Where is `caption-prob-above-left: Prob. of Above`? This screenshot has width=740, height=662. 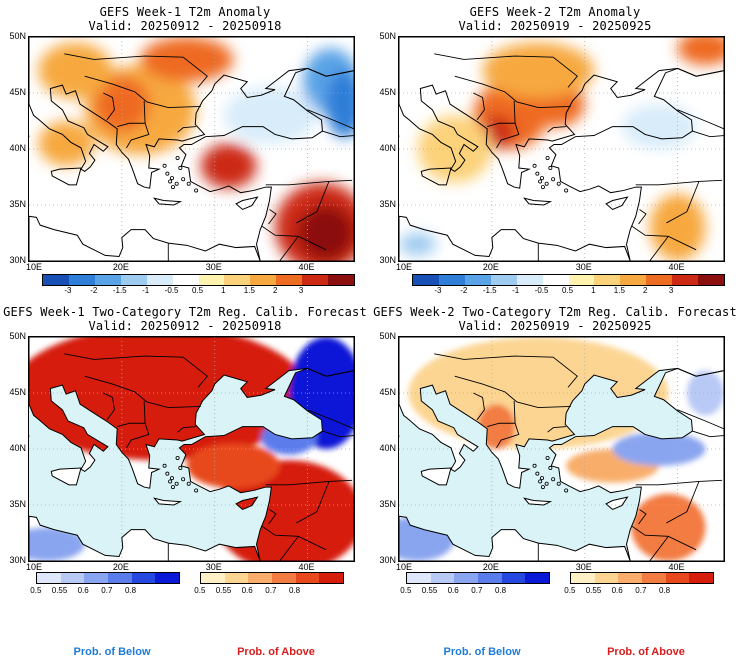 caption-prob-above-left: Prob. of Above is located at coordinates (276, 652).